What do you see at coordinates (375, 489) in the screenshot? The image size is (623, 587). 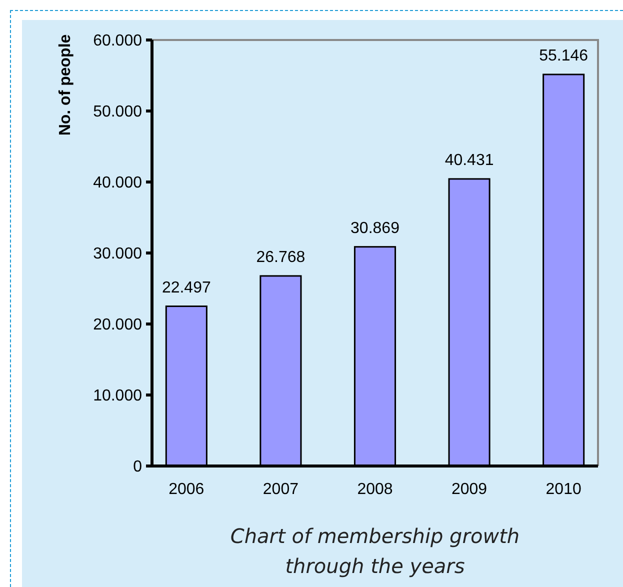 I see `x-tick-label: 2008` at bounding box center [375, 489].